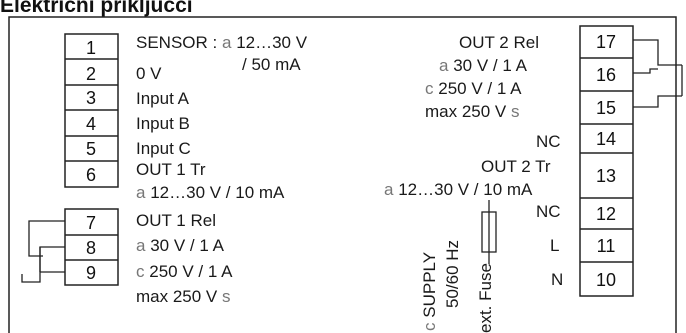  I want to click on sensor-label: SENSOR : a 12…30 V, so click(222, 42).